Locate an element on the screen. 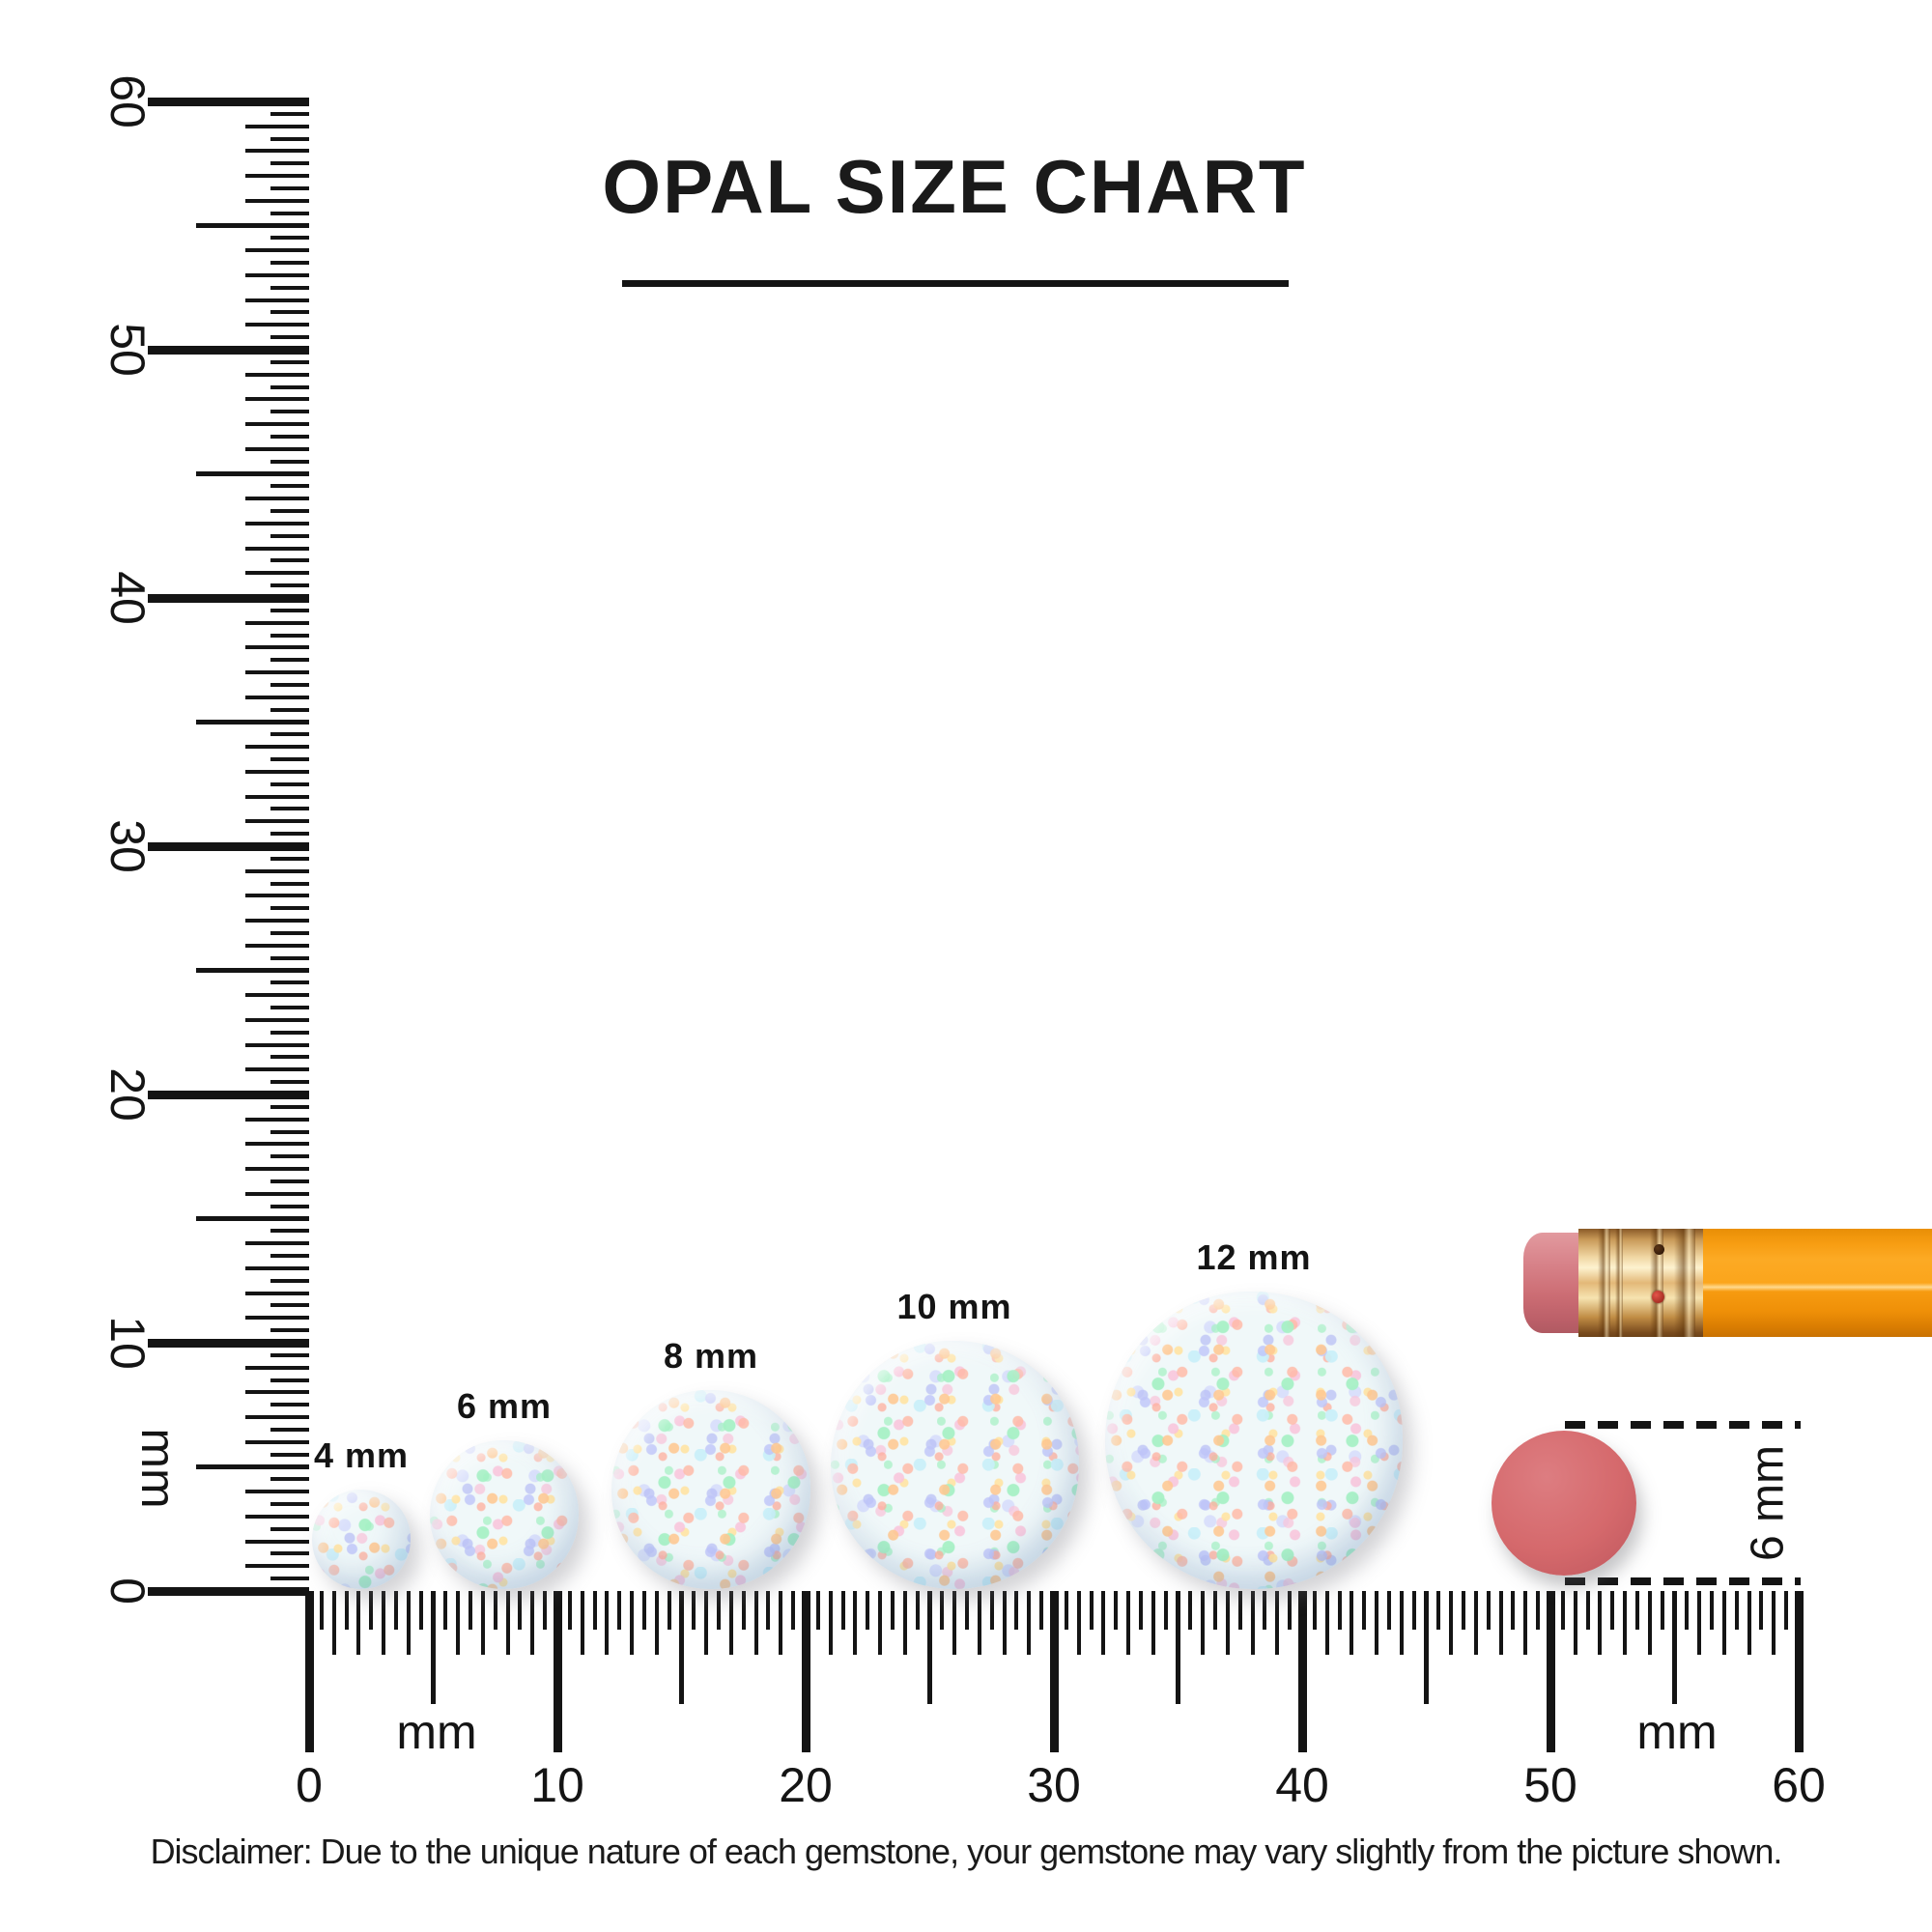 The width and height of the screenshot is (1932, 1932). h-ruler-number: 10 is located at coordinates (557, 1785).